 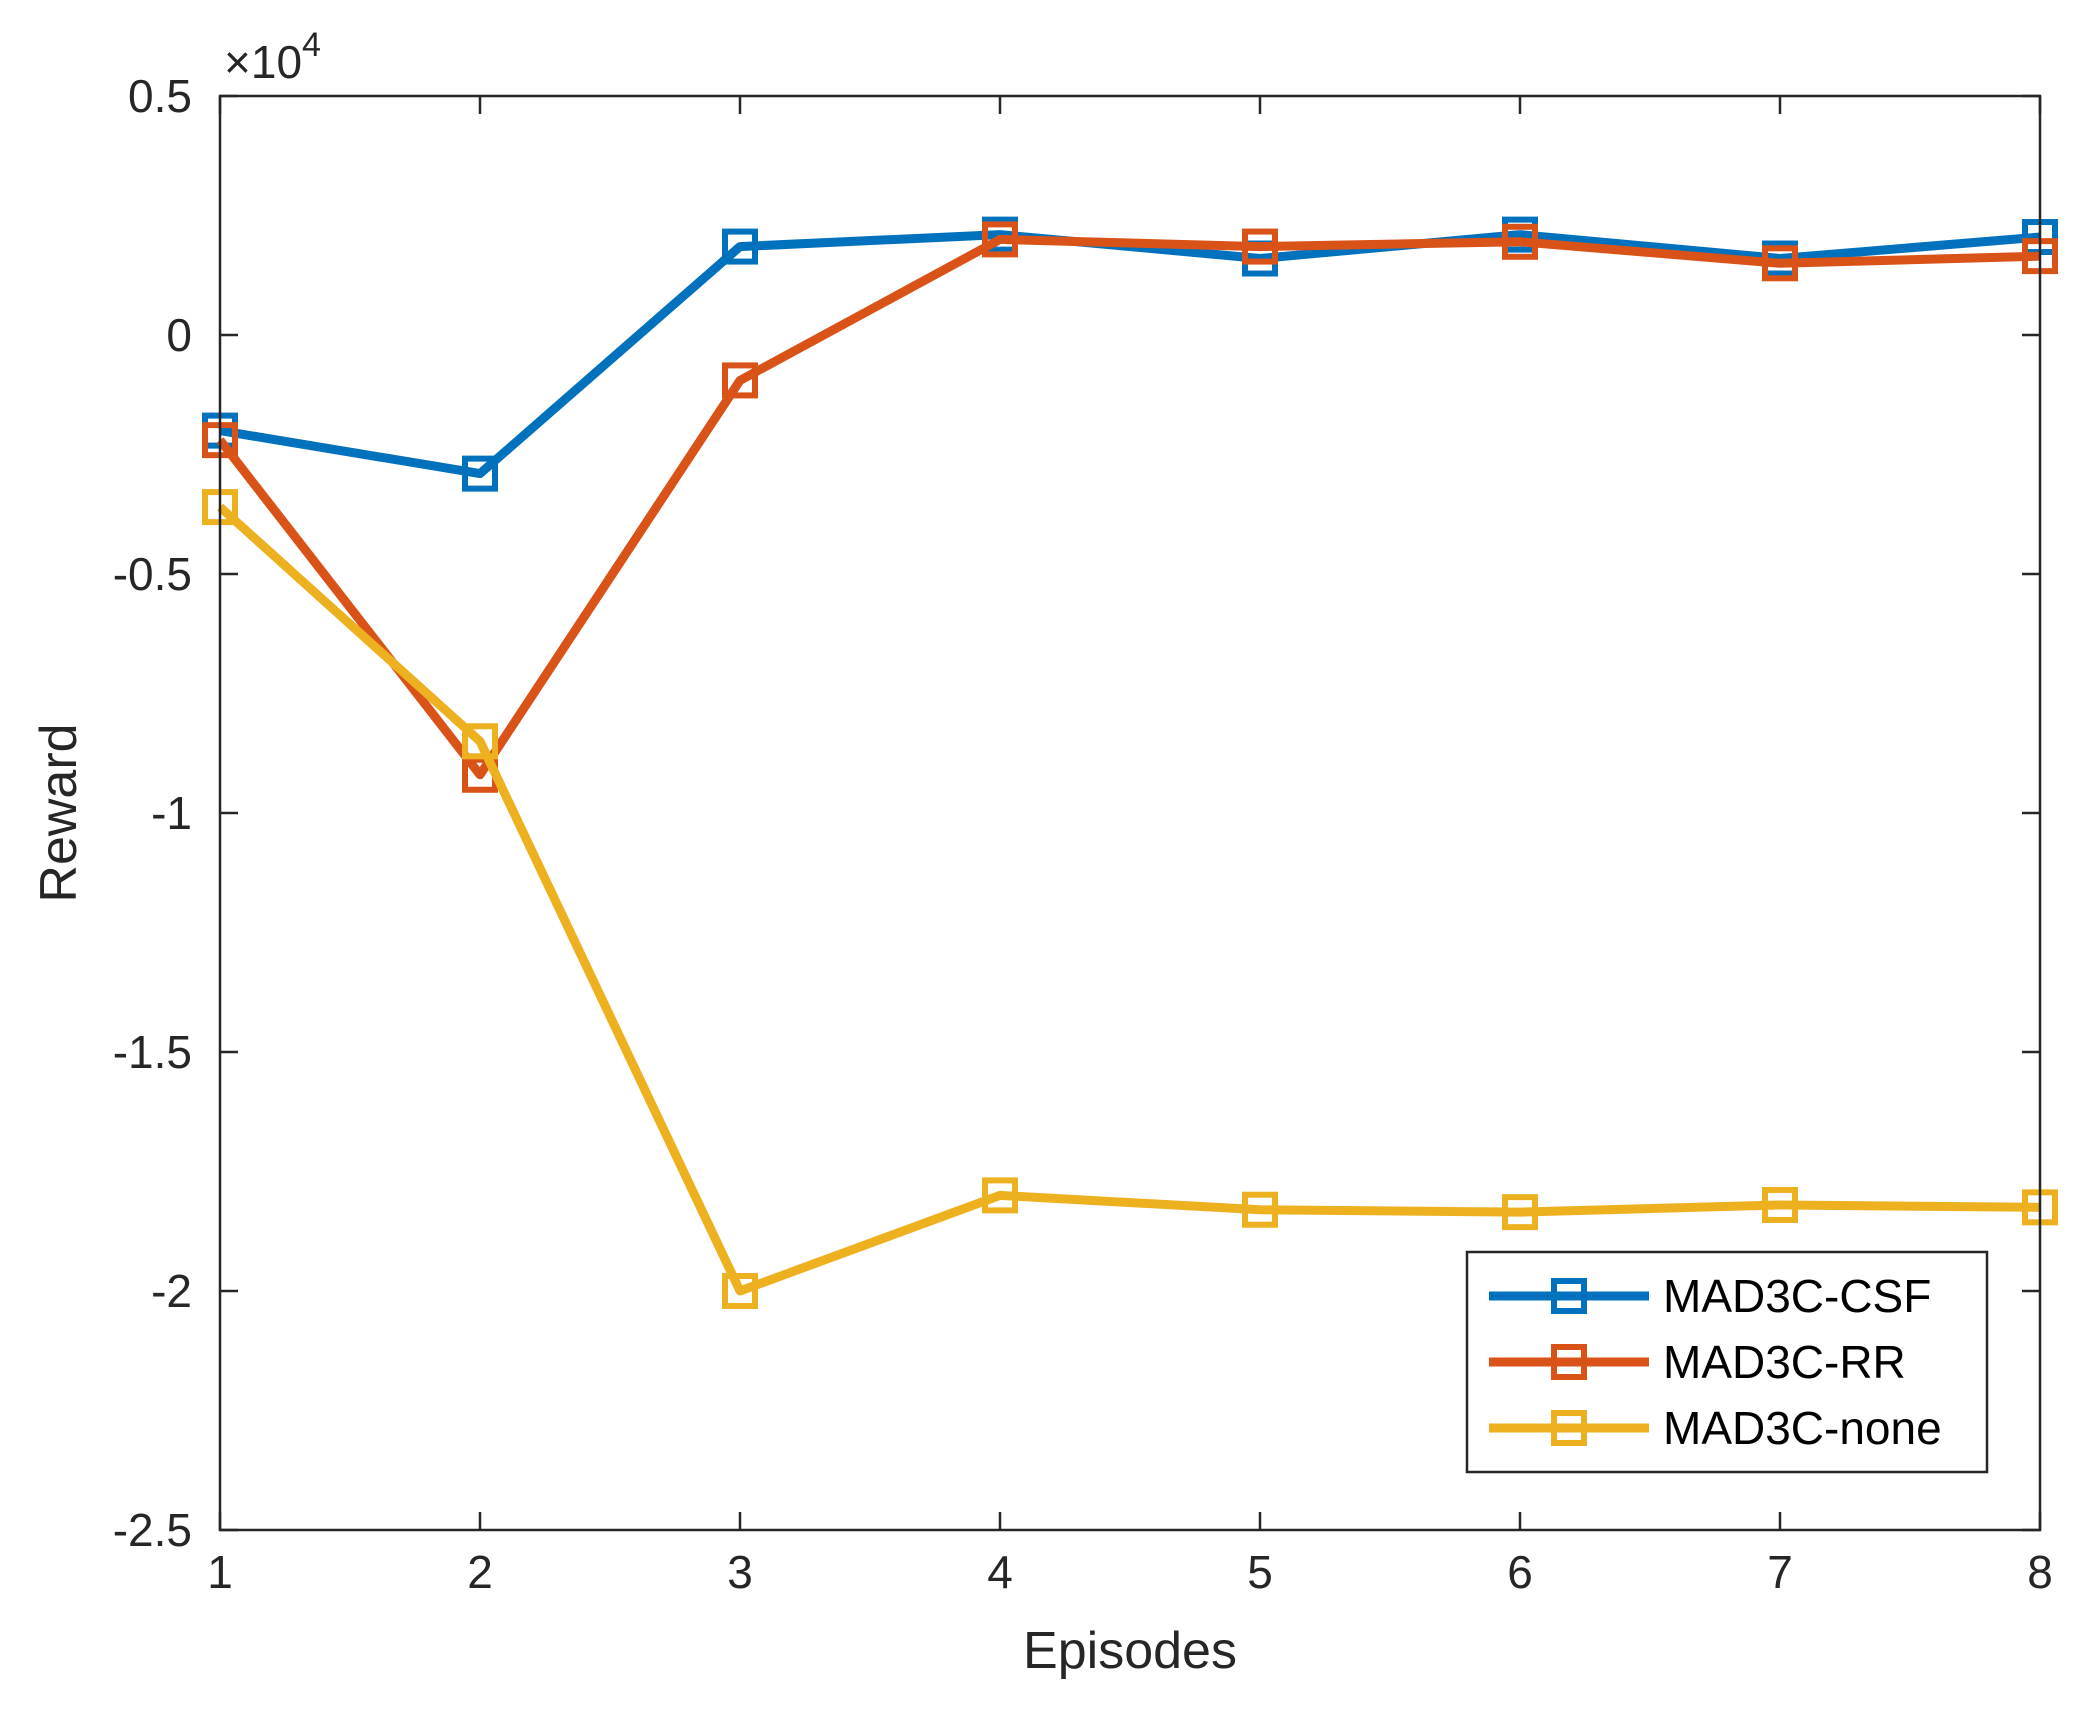 What do you see at coordinates (1784, 1362) in the screenshot?
I see `legend-label: MAD3C-RR` at bounding box center [1784, 1362].